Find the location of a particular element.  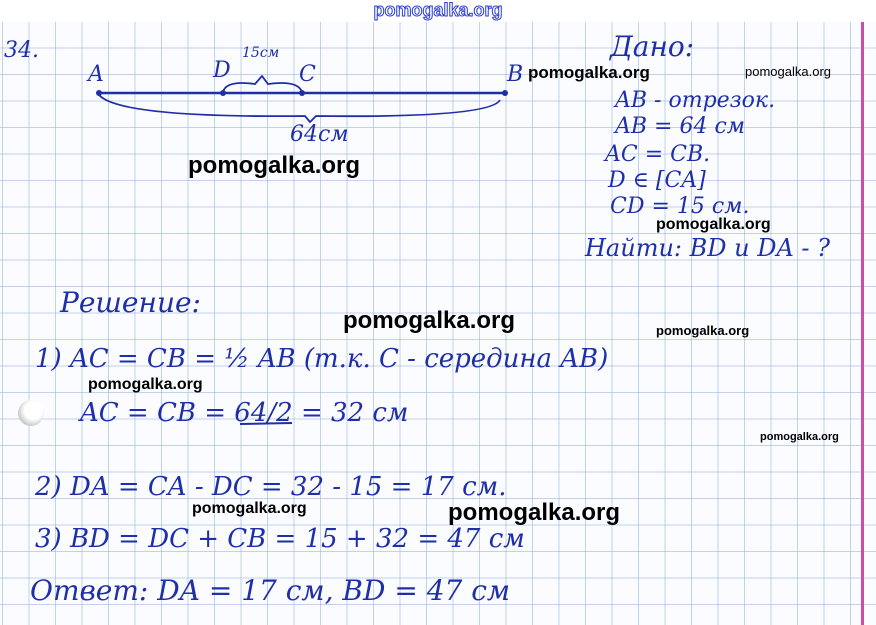

brace-dc is located at coordinates (262, 83).